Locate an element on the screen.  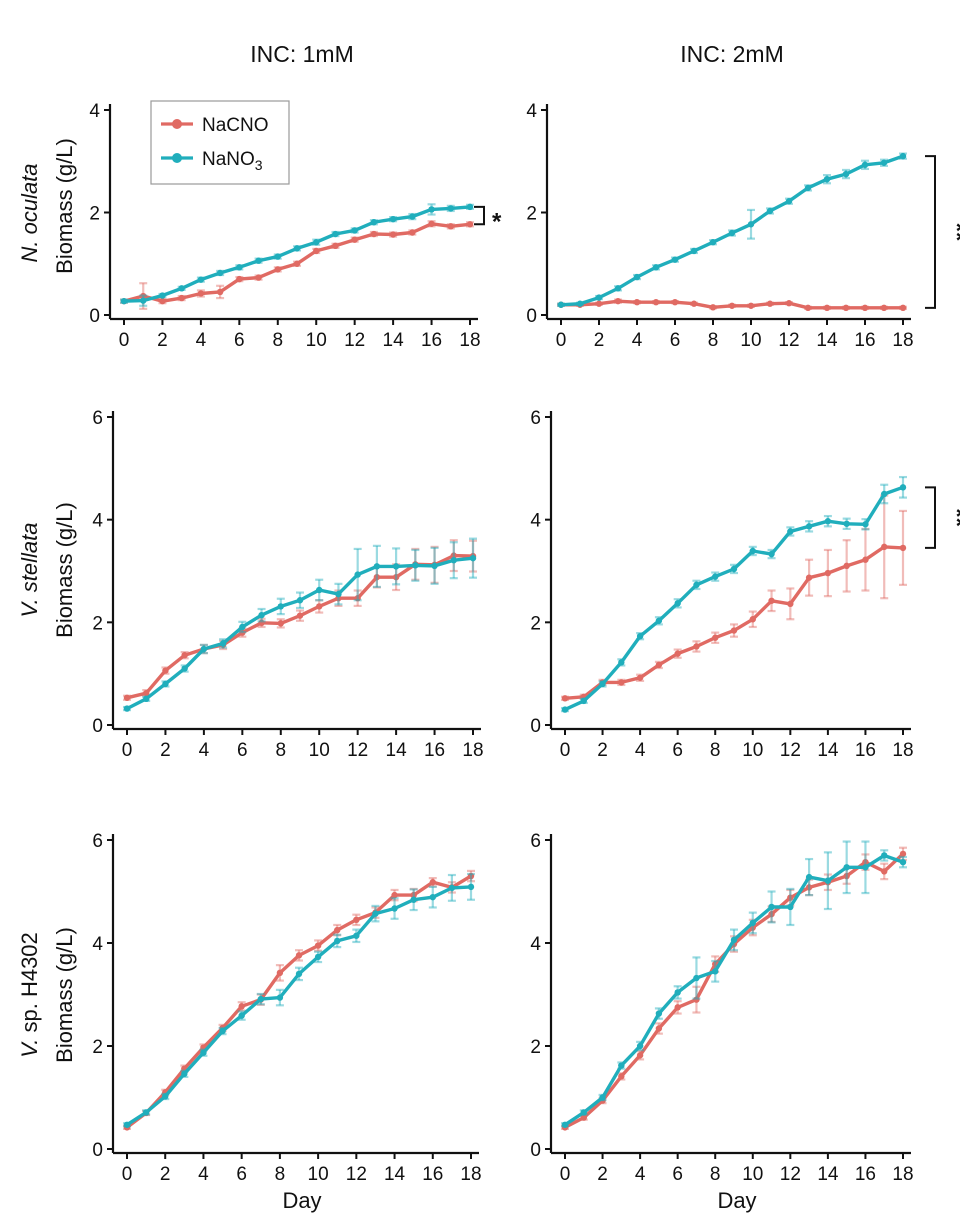
species-label: V. sp. H4302 is located at coordinates (29, 995).